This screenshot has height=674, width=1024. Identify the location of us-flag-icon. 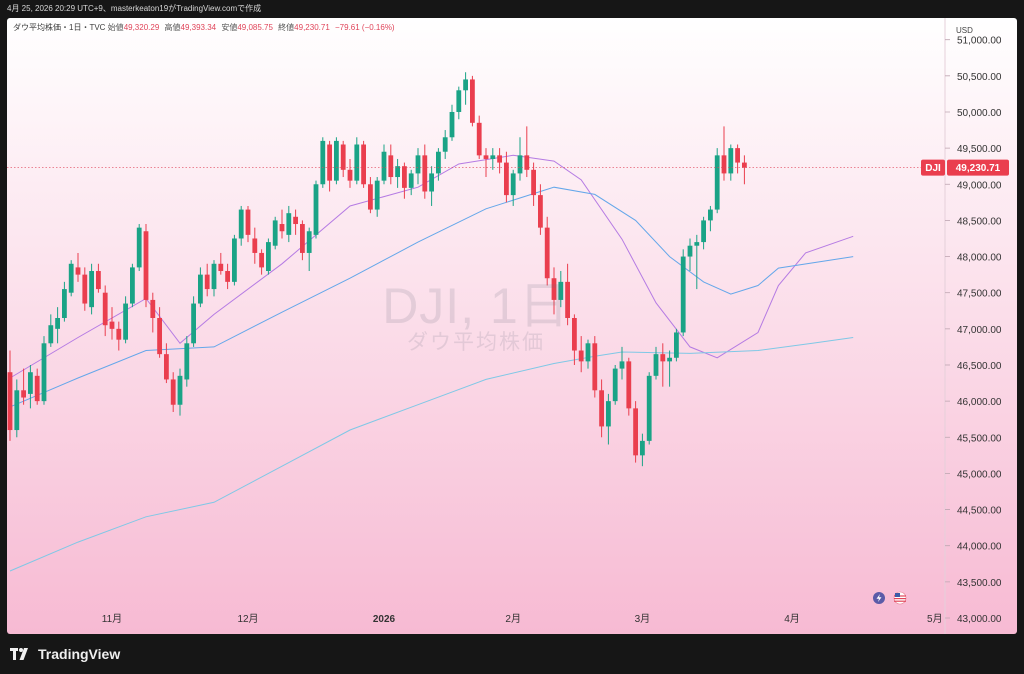
(900, 598).